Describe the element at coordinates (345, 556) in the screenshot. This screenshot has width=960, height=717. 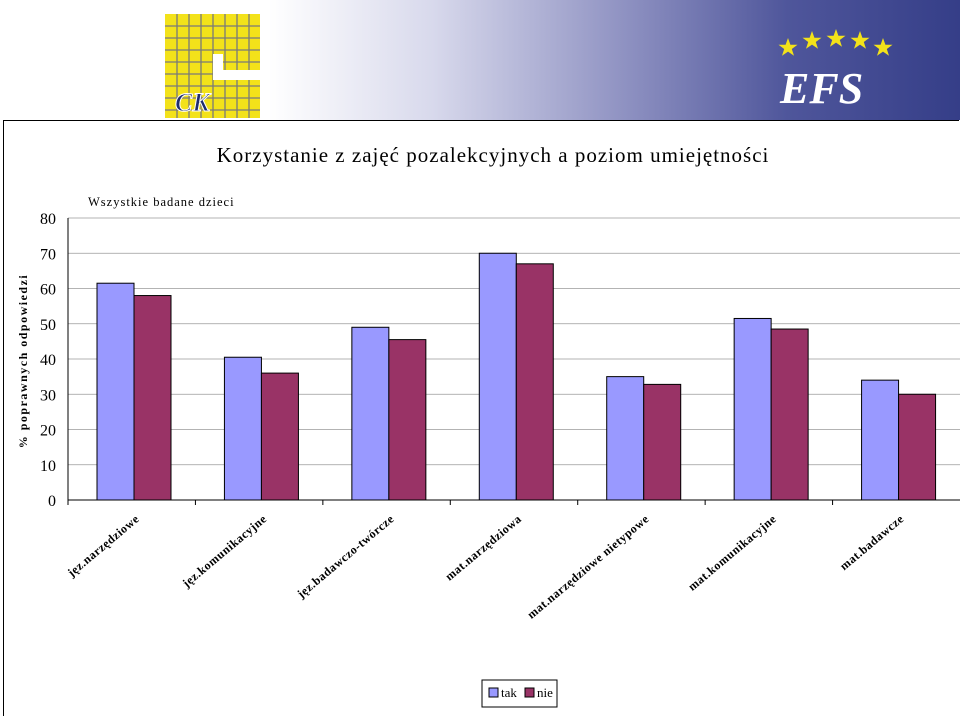
I see `x-tick-label: jęz.badawczo-twórcze` at that location.